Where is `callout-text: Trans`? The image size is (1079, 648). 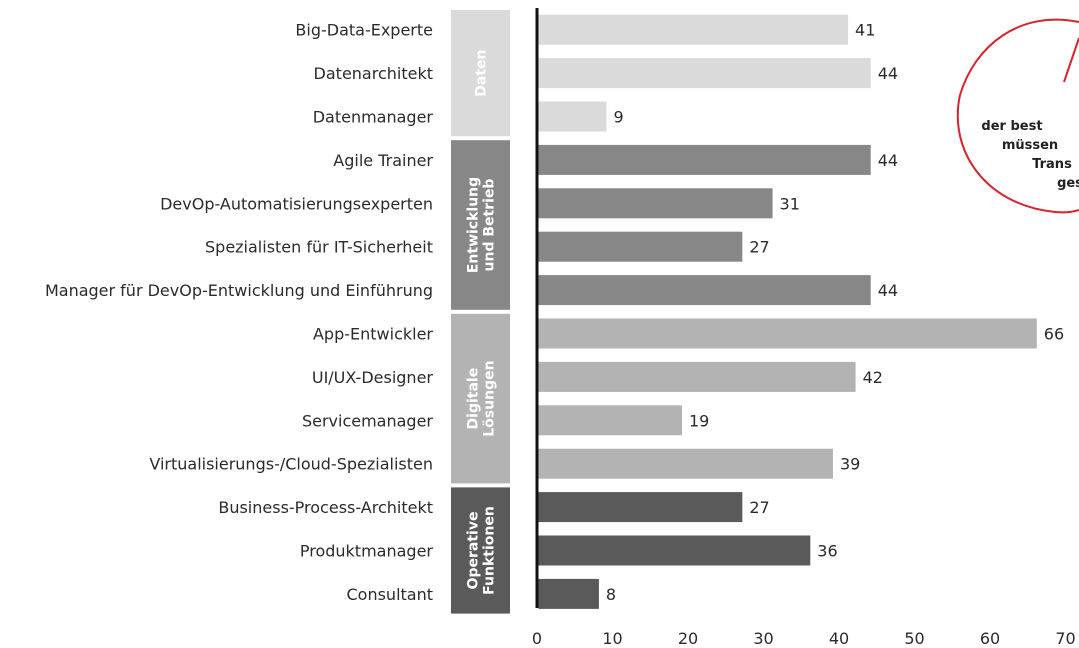
callout-text: Trans is located at coordinates (1052, 164).